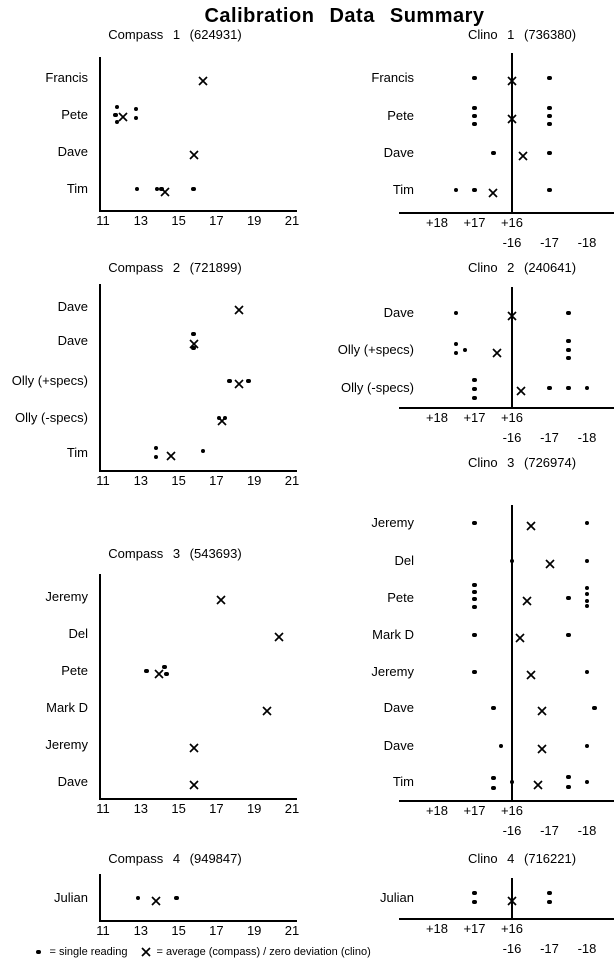 The height and width of the screenshot is (966, 614). What do you see at coordinates (344, 16) in the screenshot?
I see `page-title: Calibration Data Summary` at bounding box center [344, 16].